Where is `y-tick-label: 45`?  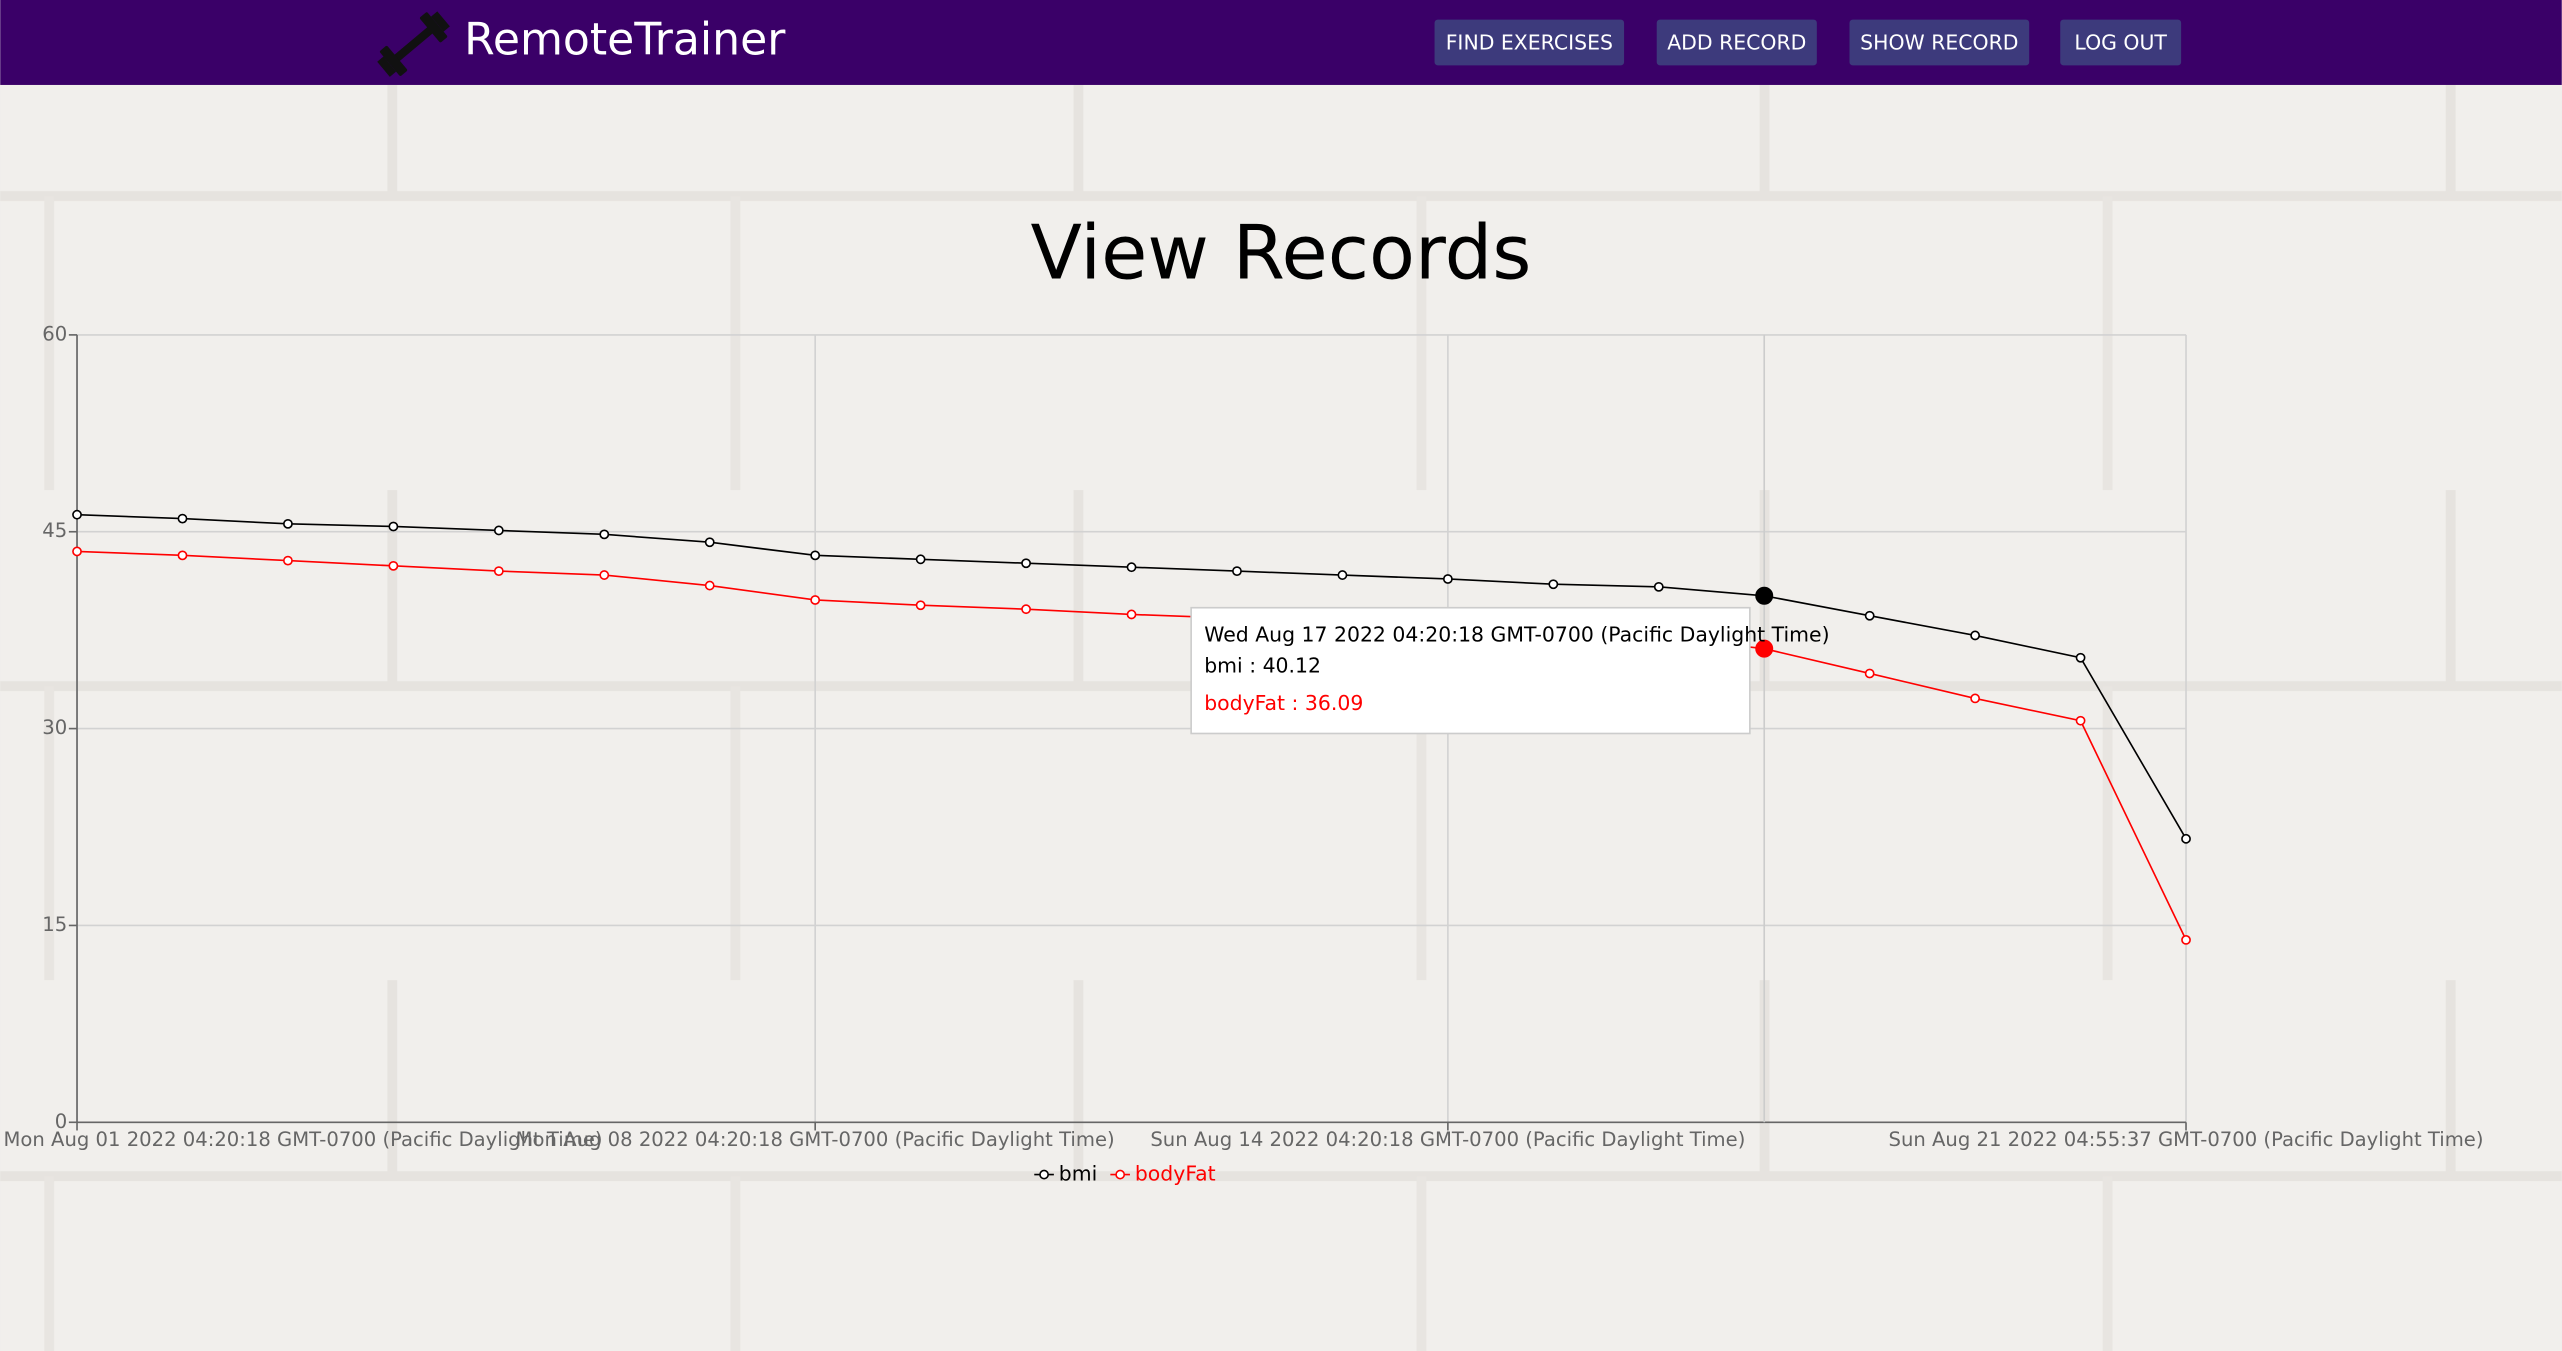
y-tick-label: 45 is located at coordinates (54, 530).